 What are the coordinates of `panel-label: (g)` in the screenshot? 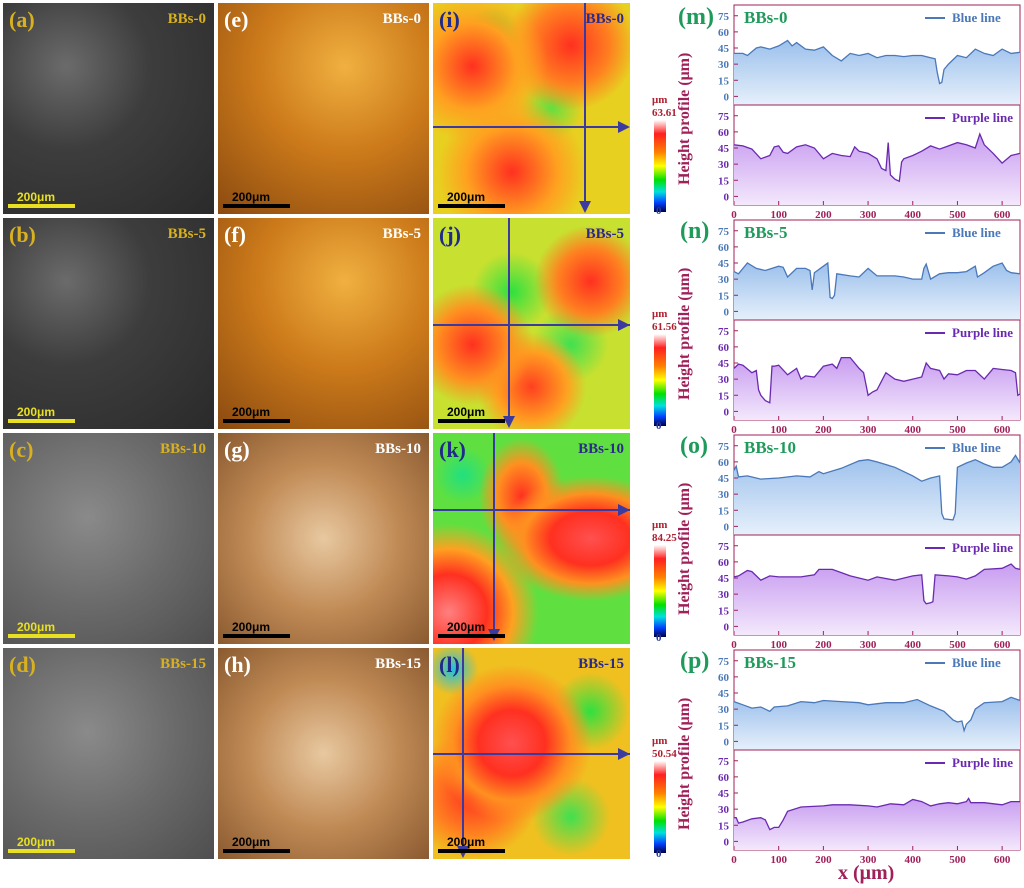 It's located at (237, 449).